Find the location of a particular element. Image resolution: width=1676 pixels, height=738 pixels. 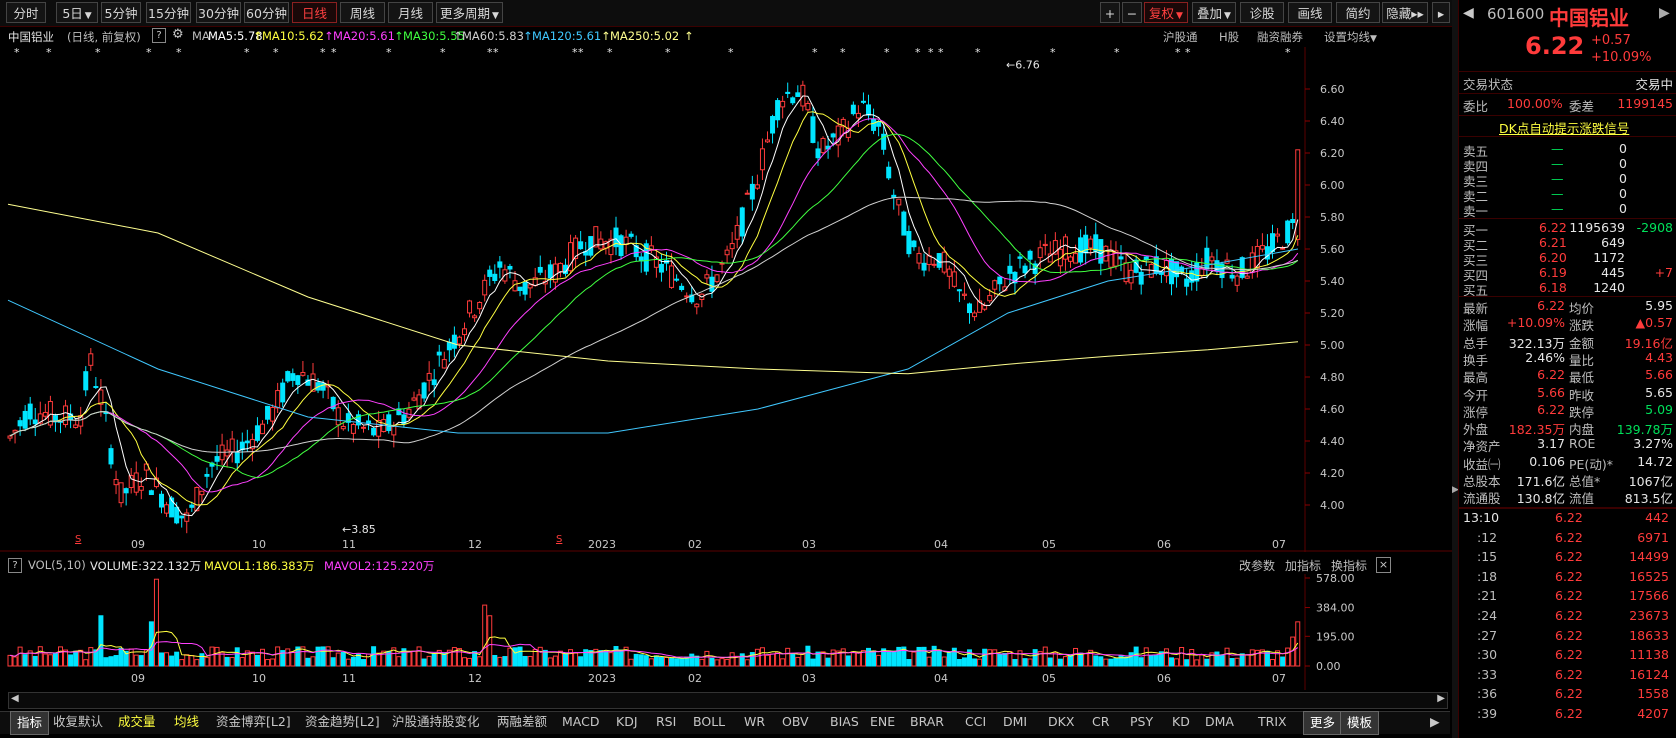

period-button-60min: 60分钟 is located at coordinates (266, 12).